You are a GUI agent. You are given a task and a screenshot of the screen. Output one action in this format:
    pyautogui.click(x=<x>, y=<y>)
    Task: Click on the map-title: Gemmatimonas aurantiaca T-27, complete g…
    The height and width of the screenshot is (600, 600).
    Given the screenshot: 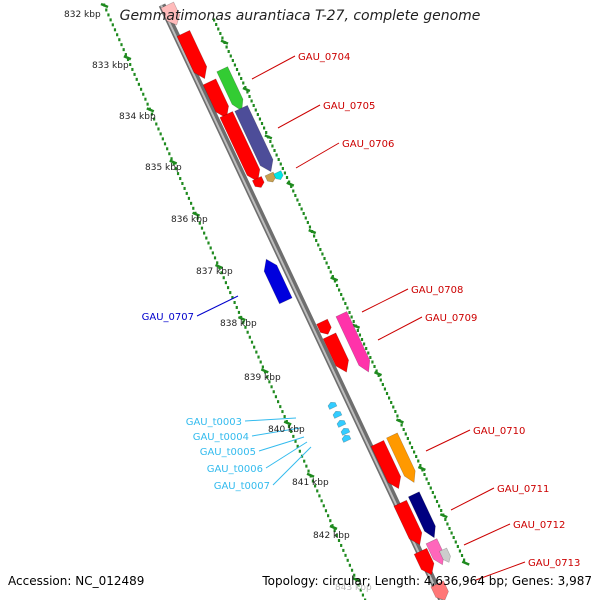 What is the action you would take?
    pyautogui.click(x=300, y=16)
    